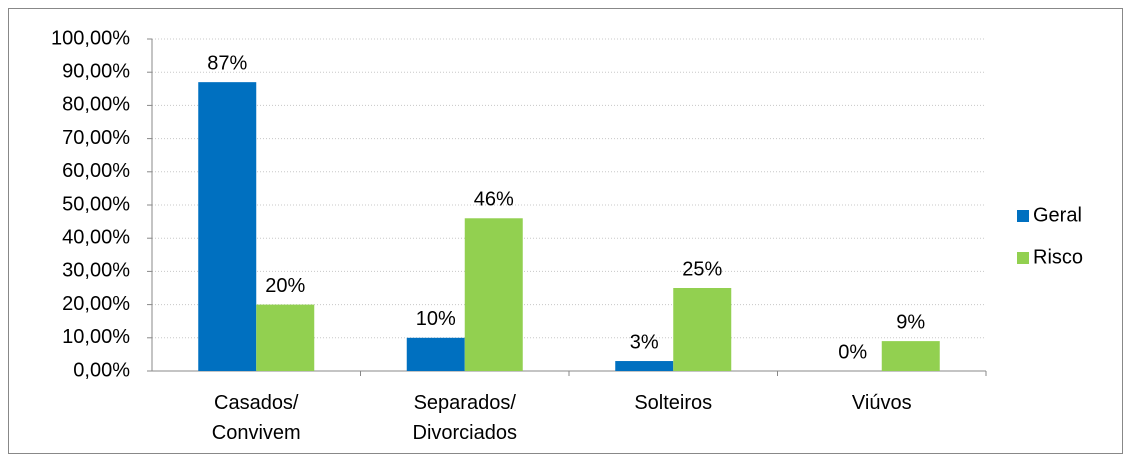  Describe the element at coordinates (1057, 215) in the screenshot. I see `legend-label: Geral` at that location.